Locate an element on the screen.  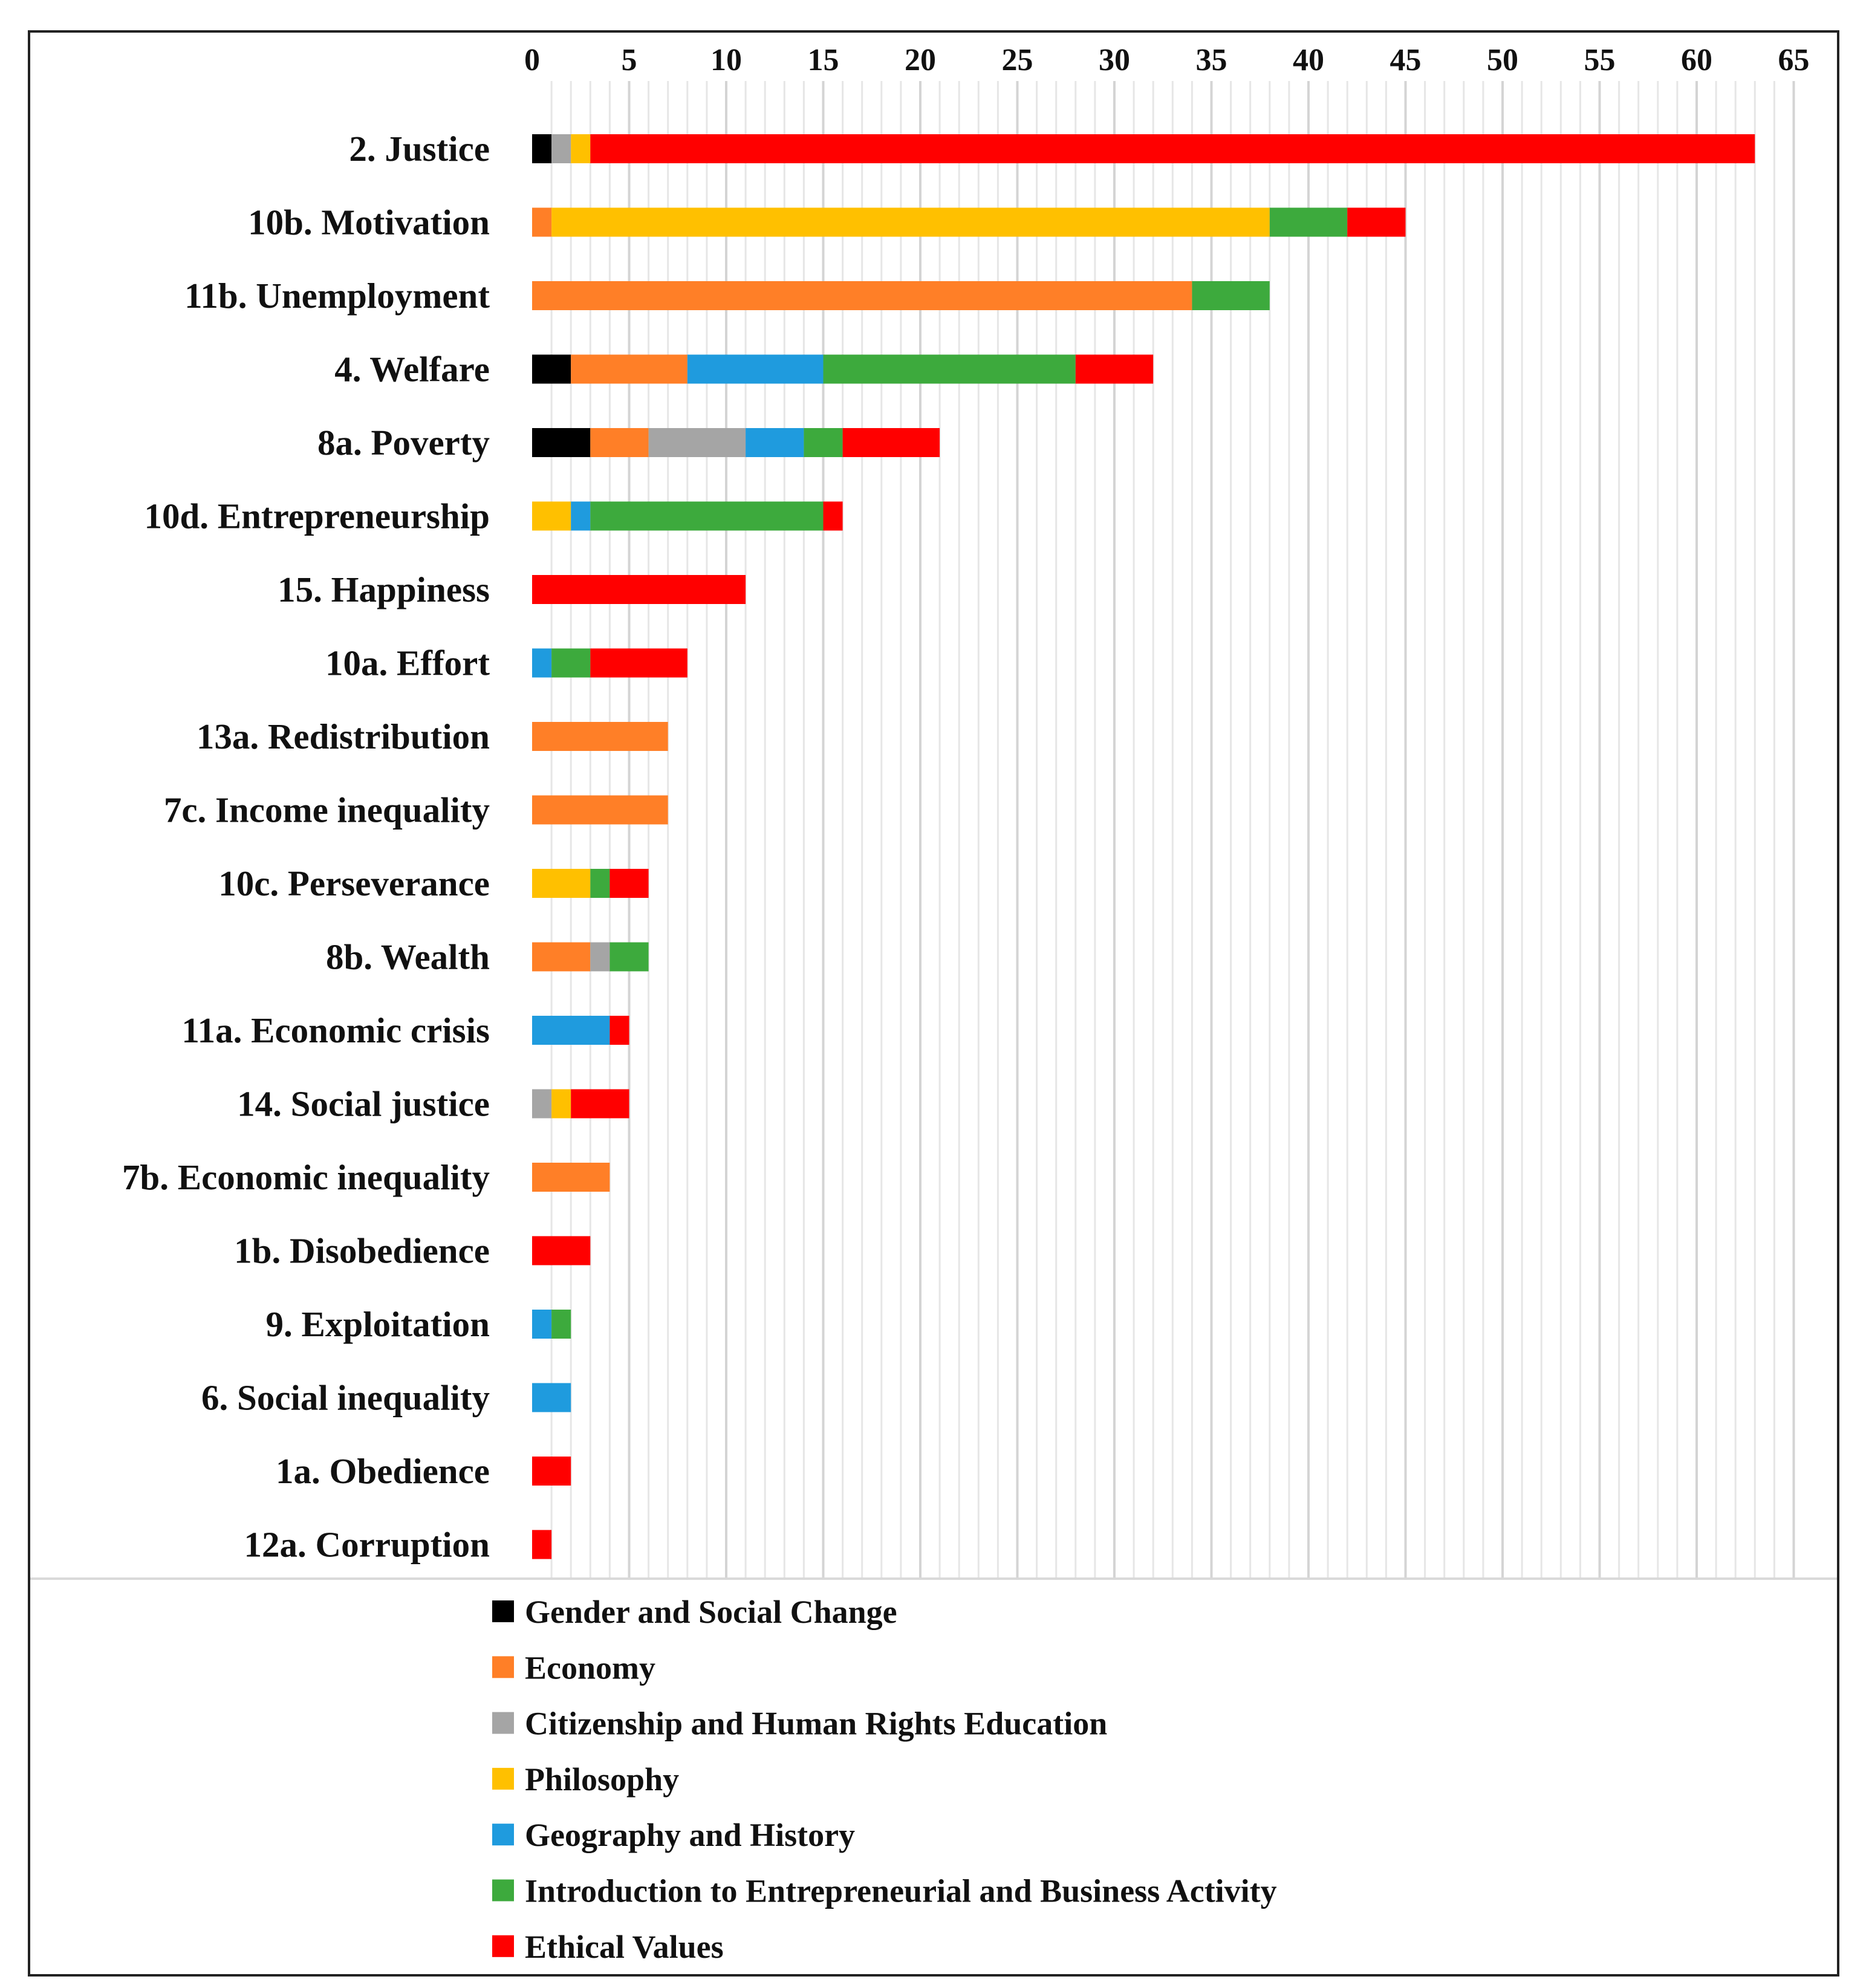
category-label: 7b. Economic inequality is located at coordinates (306, 1177).